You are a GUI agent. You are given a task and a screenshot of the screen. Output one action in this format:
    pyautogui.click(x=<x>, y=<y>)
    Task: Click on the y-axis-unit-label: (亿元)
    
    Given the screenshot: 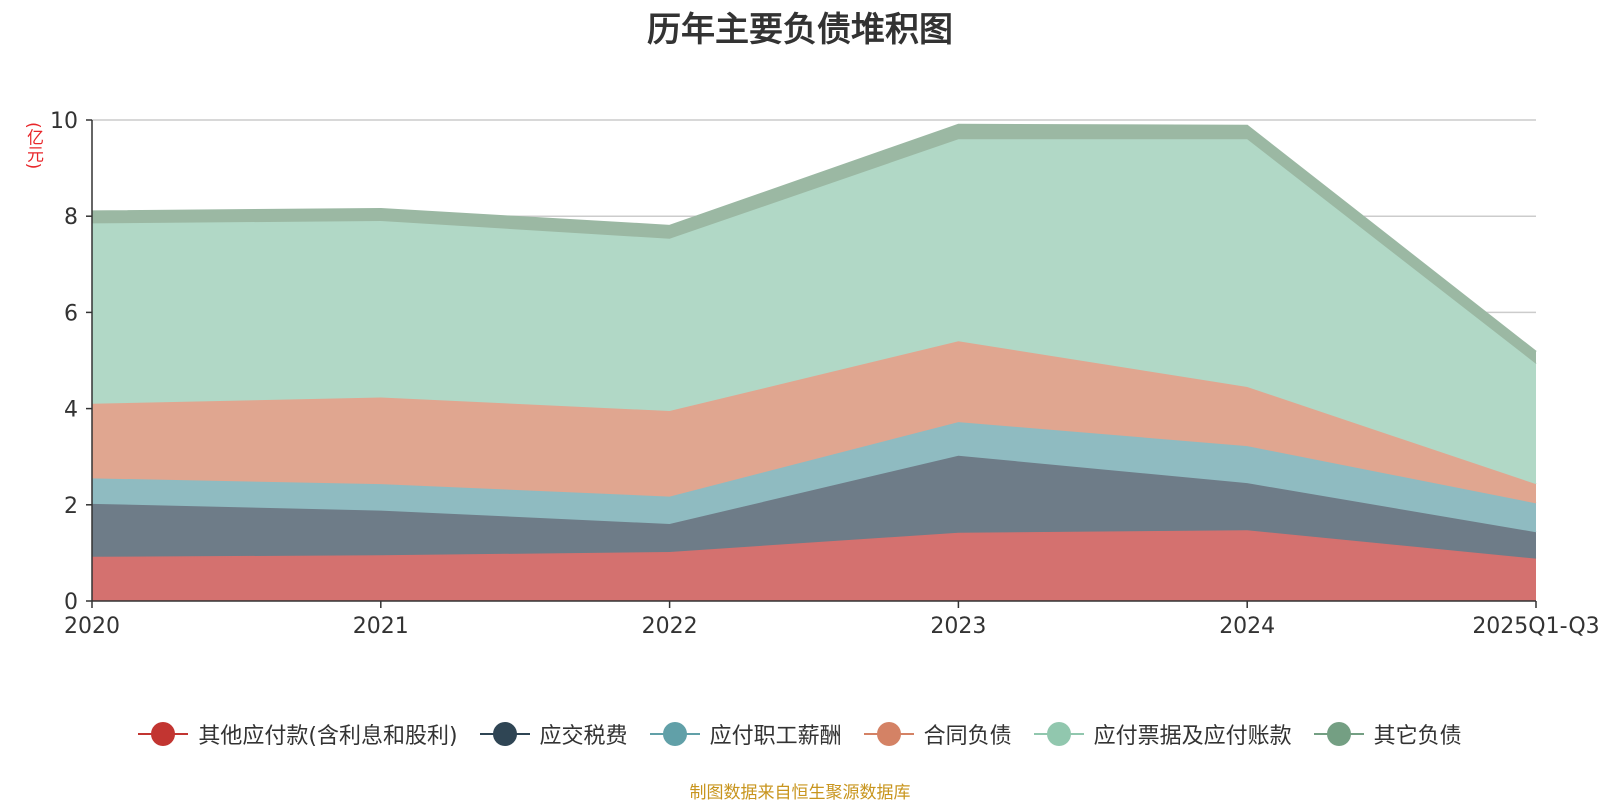 What is the action you would take?
    pyautogui.click(x=33, y=146)
    